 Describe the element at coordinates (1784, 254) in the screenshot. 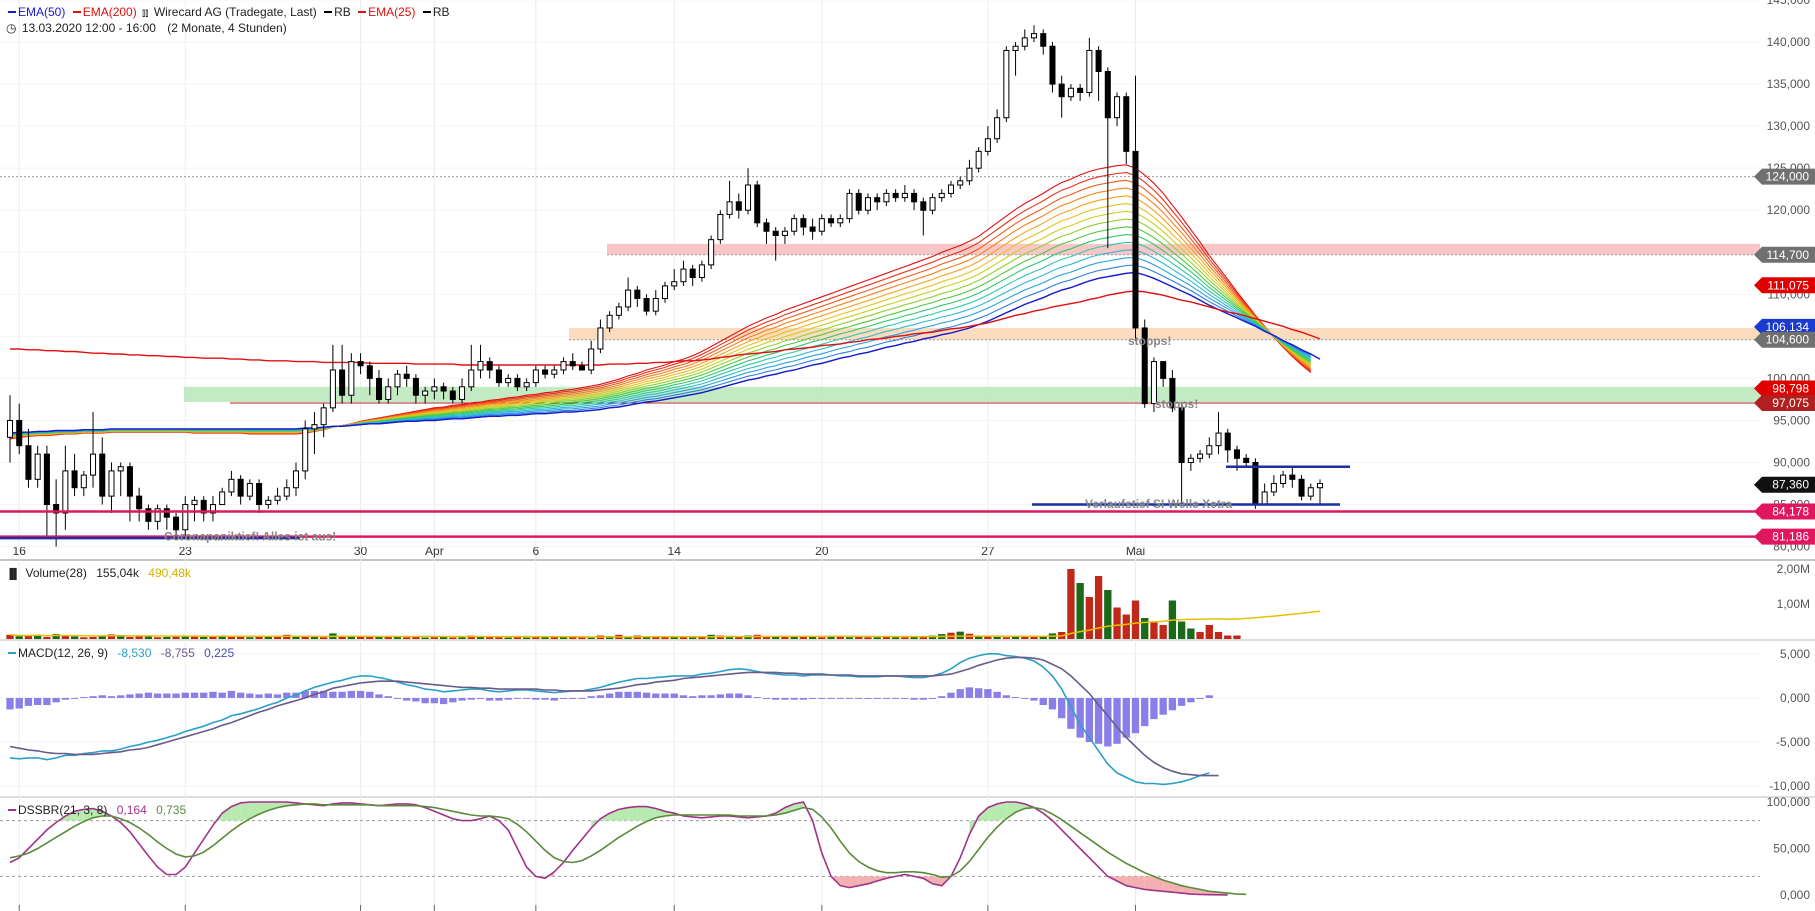

I see `price-badge: 114,700` at that location.